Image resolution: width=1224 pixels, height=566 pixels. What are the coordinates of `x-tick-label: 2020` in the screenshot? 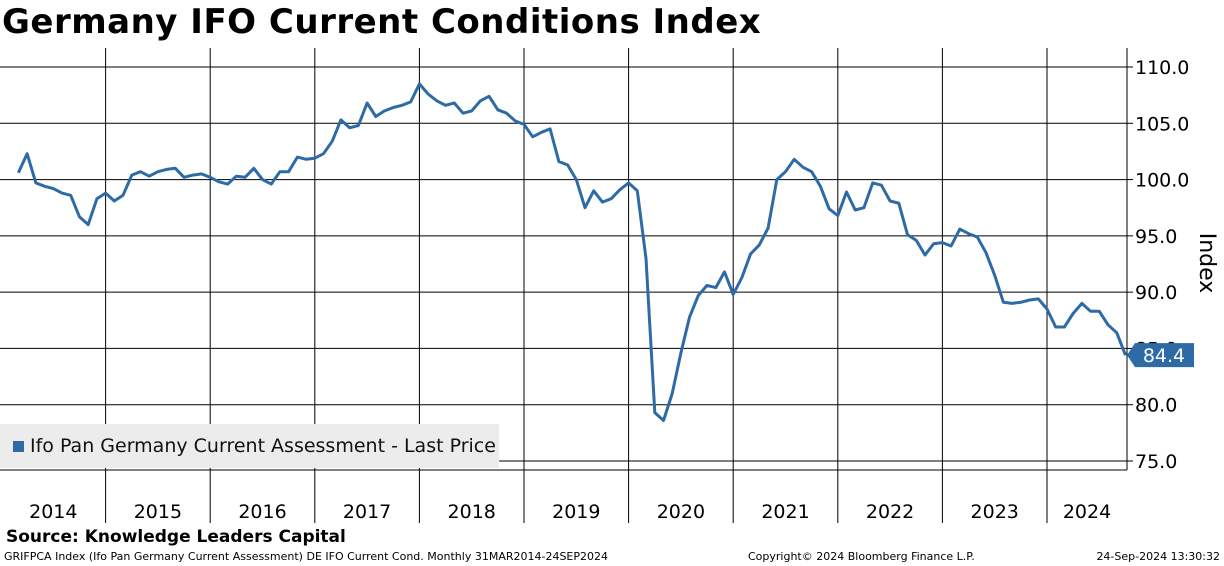 It's located at (681, 512).